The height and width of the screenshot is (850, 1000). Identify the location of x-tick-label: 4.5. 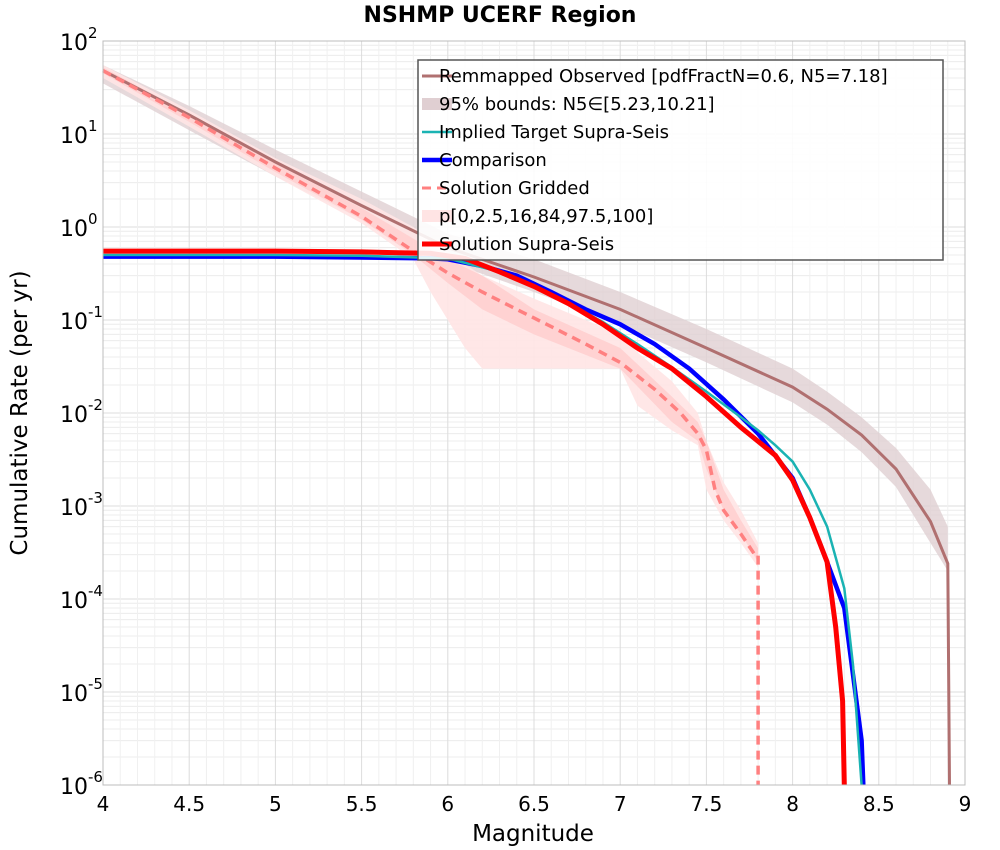
(189, 804).